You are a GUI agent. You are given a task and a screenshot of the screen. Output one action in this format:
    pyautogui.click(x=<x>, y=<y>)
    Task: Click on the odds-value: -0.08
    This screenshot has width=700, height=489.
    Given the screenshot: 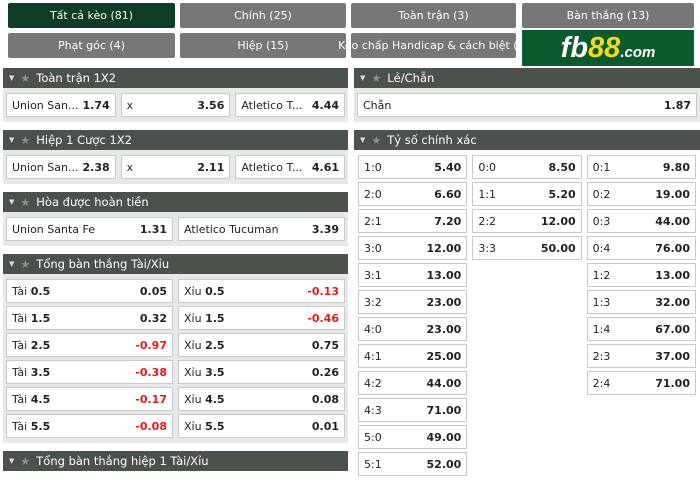 What is the action you would take?
    pyautogui.click(x=151, y=426)
    